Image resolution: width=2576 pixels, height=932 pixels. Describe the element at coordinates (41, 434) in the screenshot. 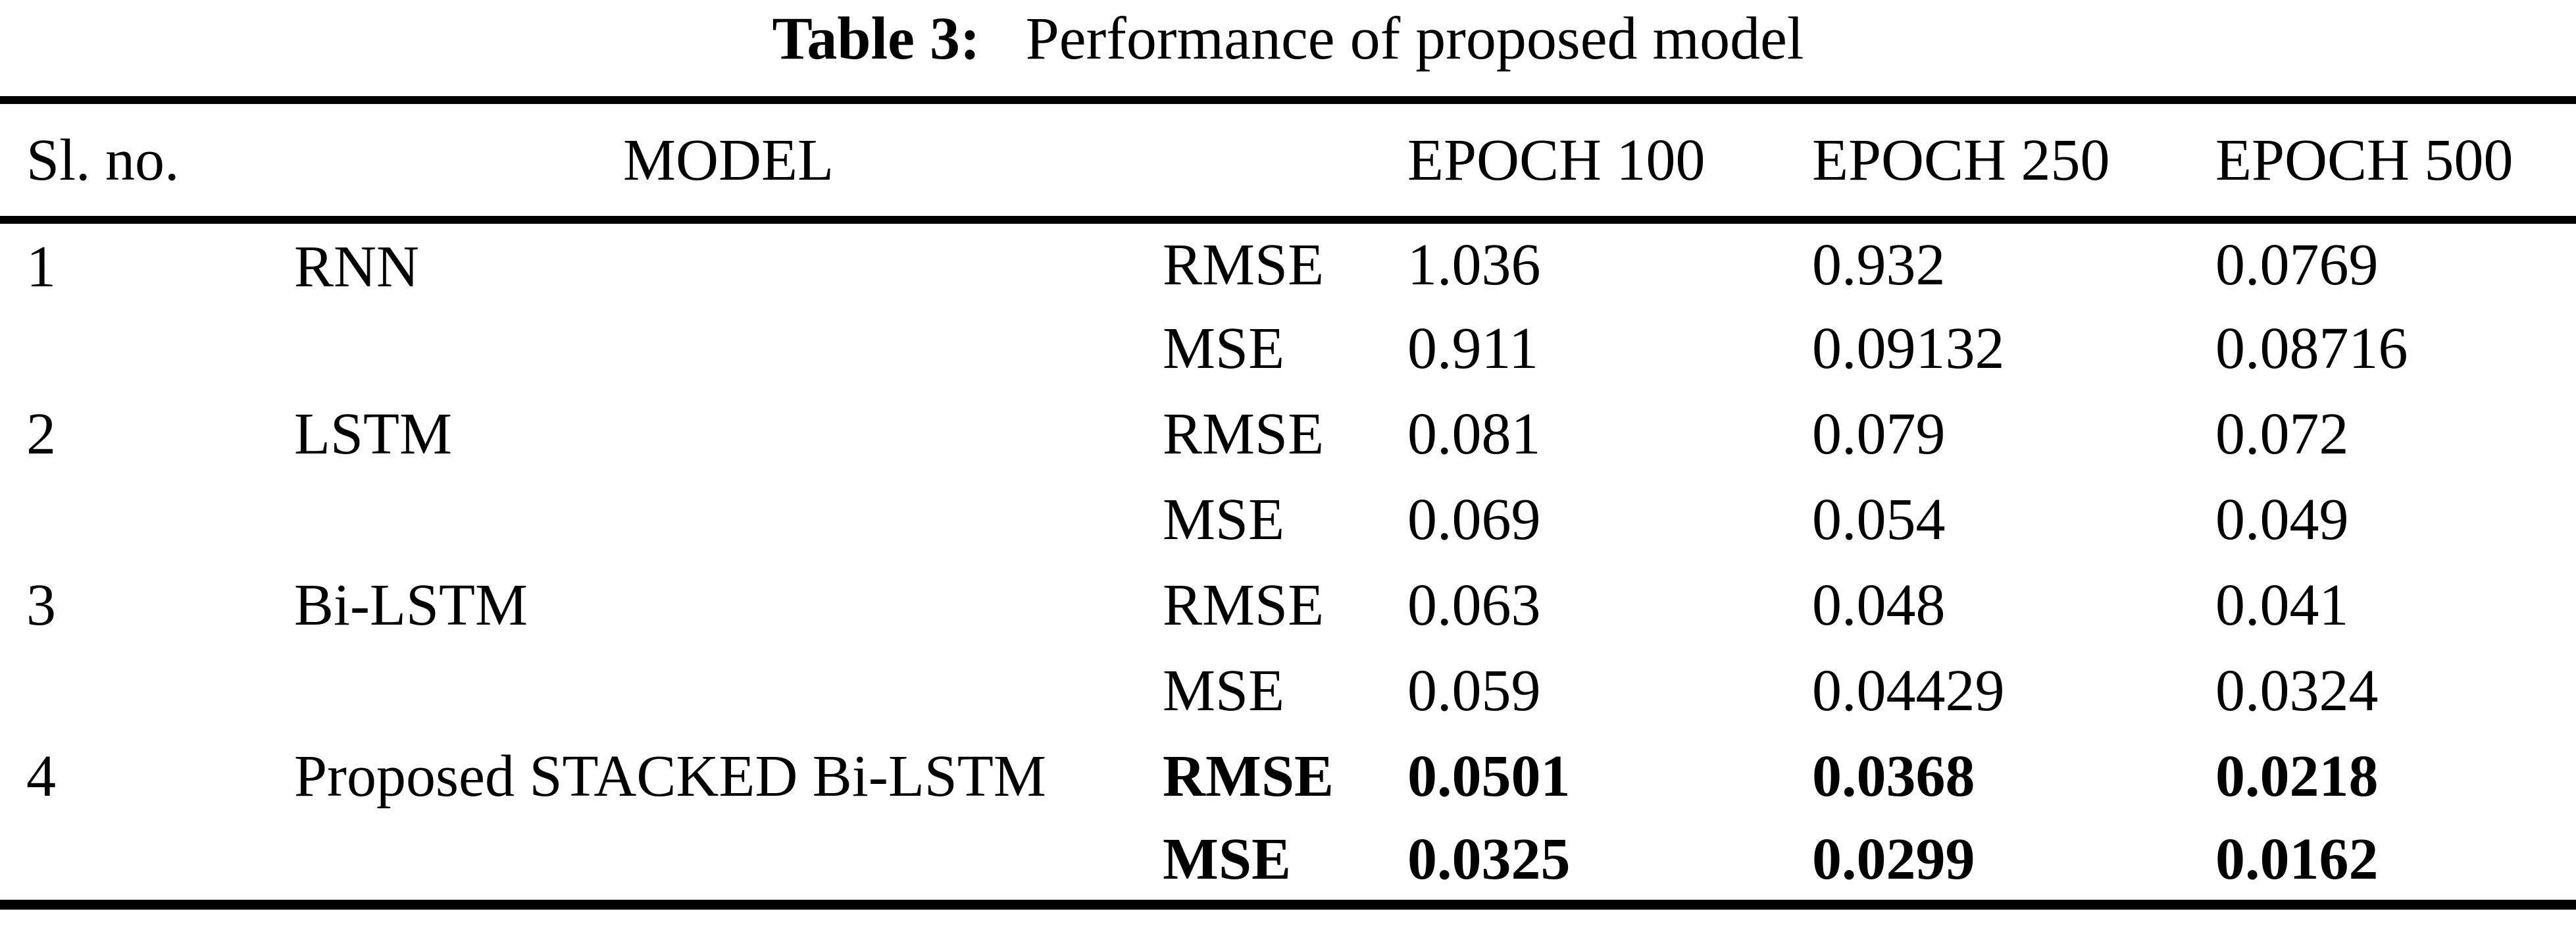

I see `cell-sl-no: 2` at that location.